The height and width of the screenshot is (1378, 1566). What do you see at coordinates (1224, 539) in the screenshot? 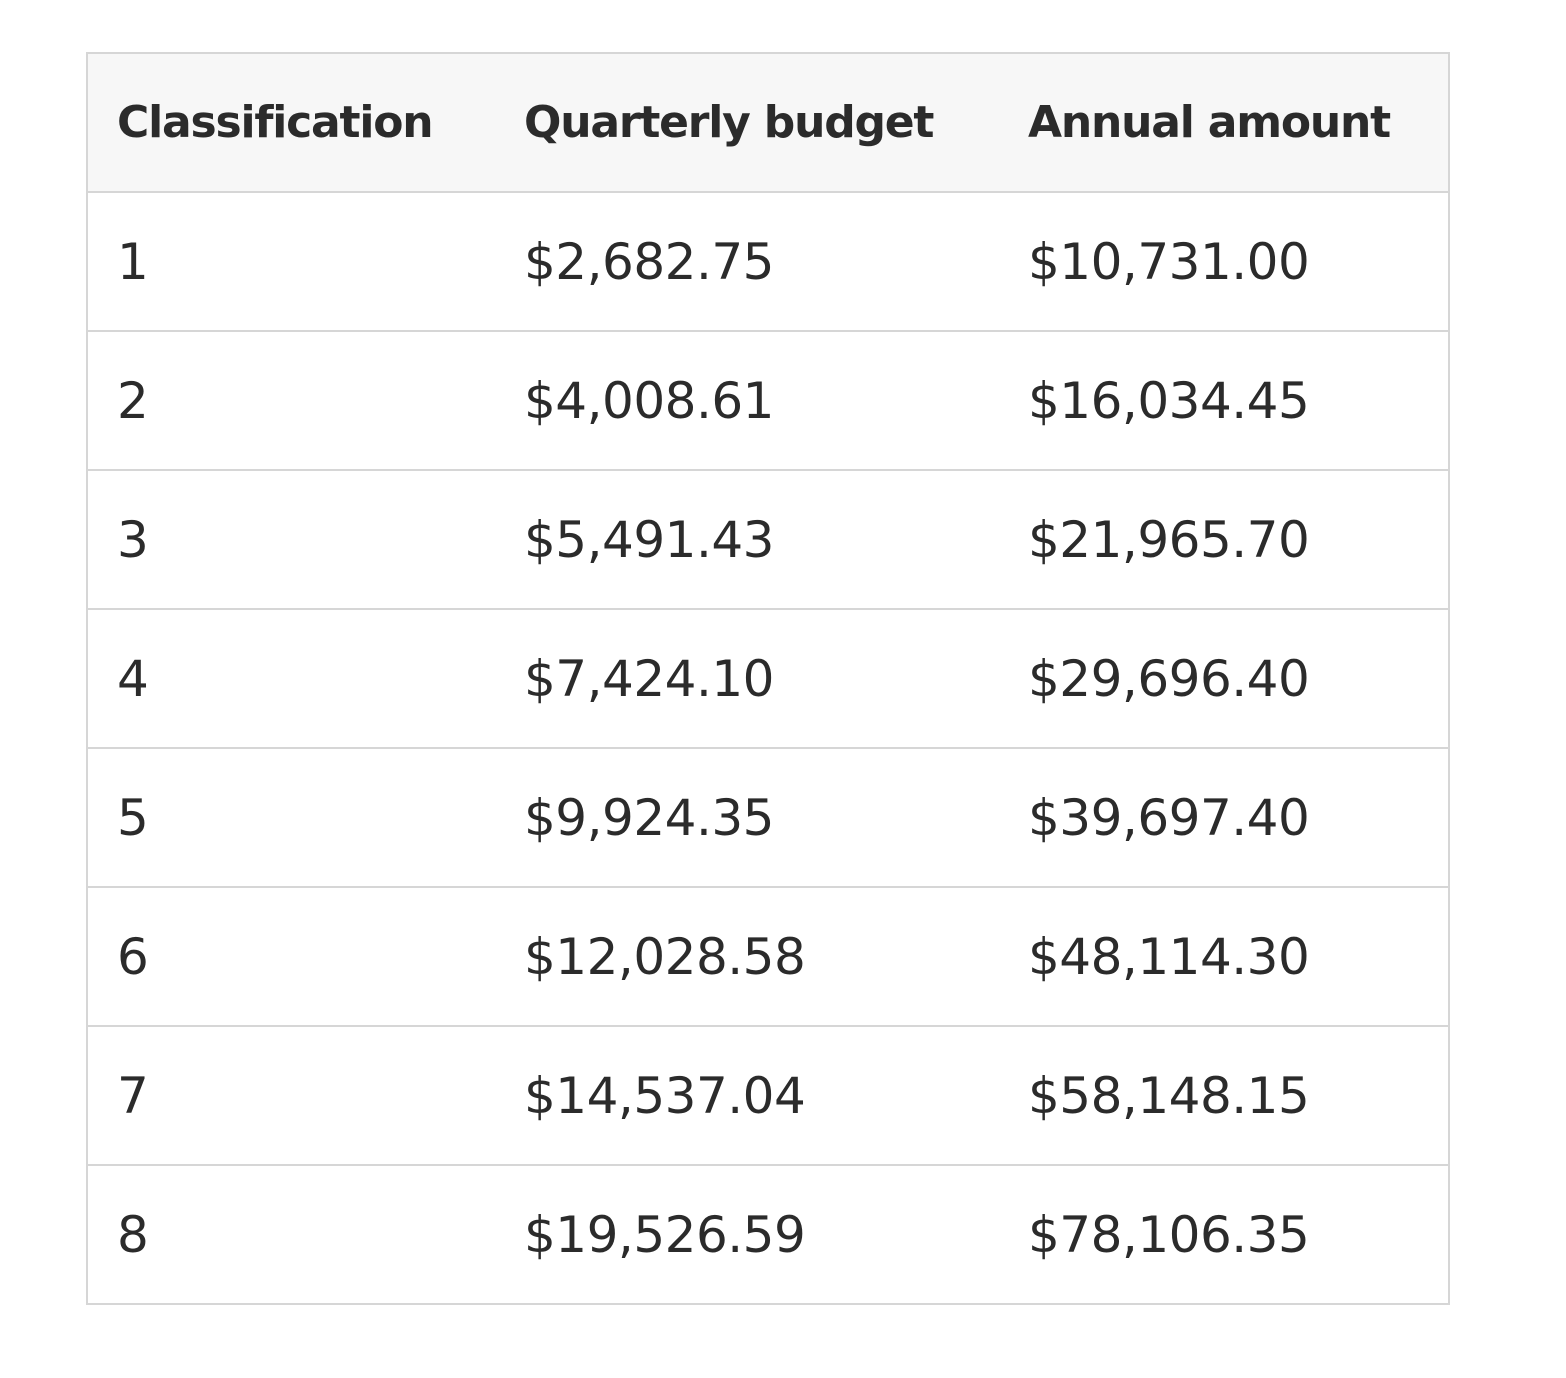
I see `cell-annual-amount: $21,965.70` at bounding box center [1224, 539].